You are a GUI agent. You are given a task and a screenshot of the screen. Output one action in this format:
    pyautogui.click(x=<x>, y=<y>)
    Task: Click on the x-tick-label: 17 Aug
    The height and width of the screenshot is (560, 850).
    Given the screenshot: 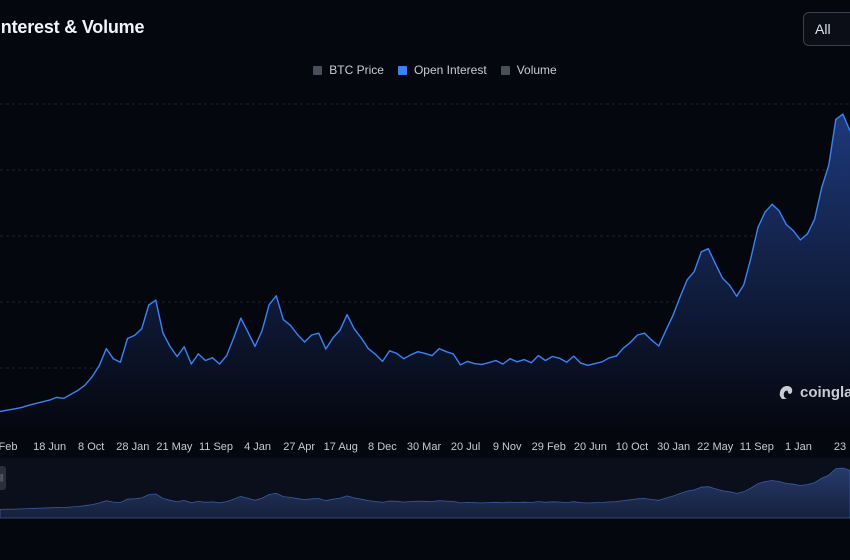 What is the action you would take?
    pyautogui.click(x=341, y=447)
    